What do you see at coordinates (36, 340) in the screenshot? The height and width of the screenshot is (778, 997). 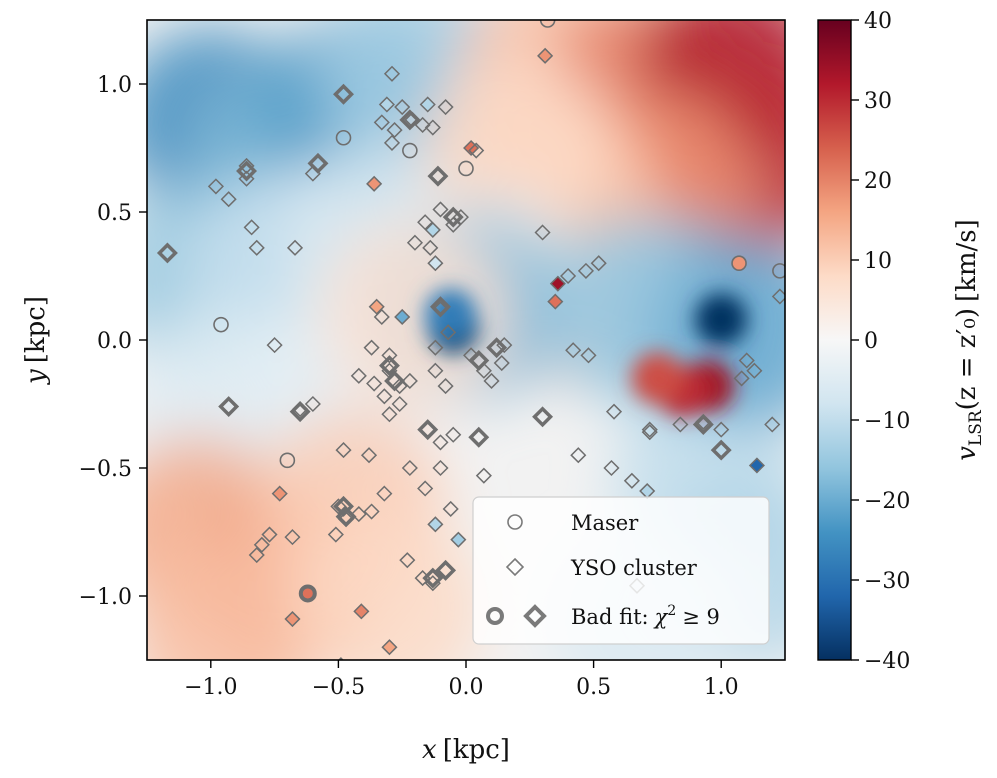 I see `y-axis-label: y [kpc]` at bounding box center [36, 340].